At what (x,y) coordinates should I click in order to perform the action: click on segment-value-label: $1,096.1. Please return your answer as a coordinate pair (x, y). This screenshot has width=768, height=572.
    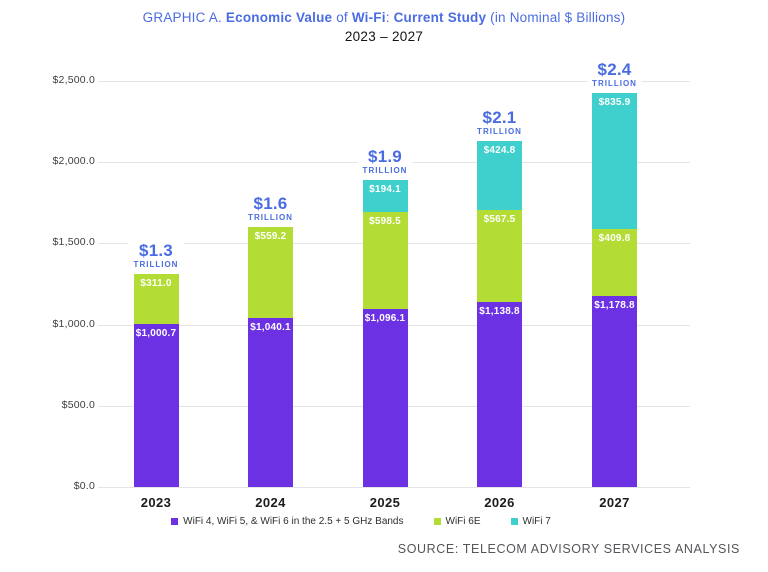
    Looking at the image, I should click on (385, 318).